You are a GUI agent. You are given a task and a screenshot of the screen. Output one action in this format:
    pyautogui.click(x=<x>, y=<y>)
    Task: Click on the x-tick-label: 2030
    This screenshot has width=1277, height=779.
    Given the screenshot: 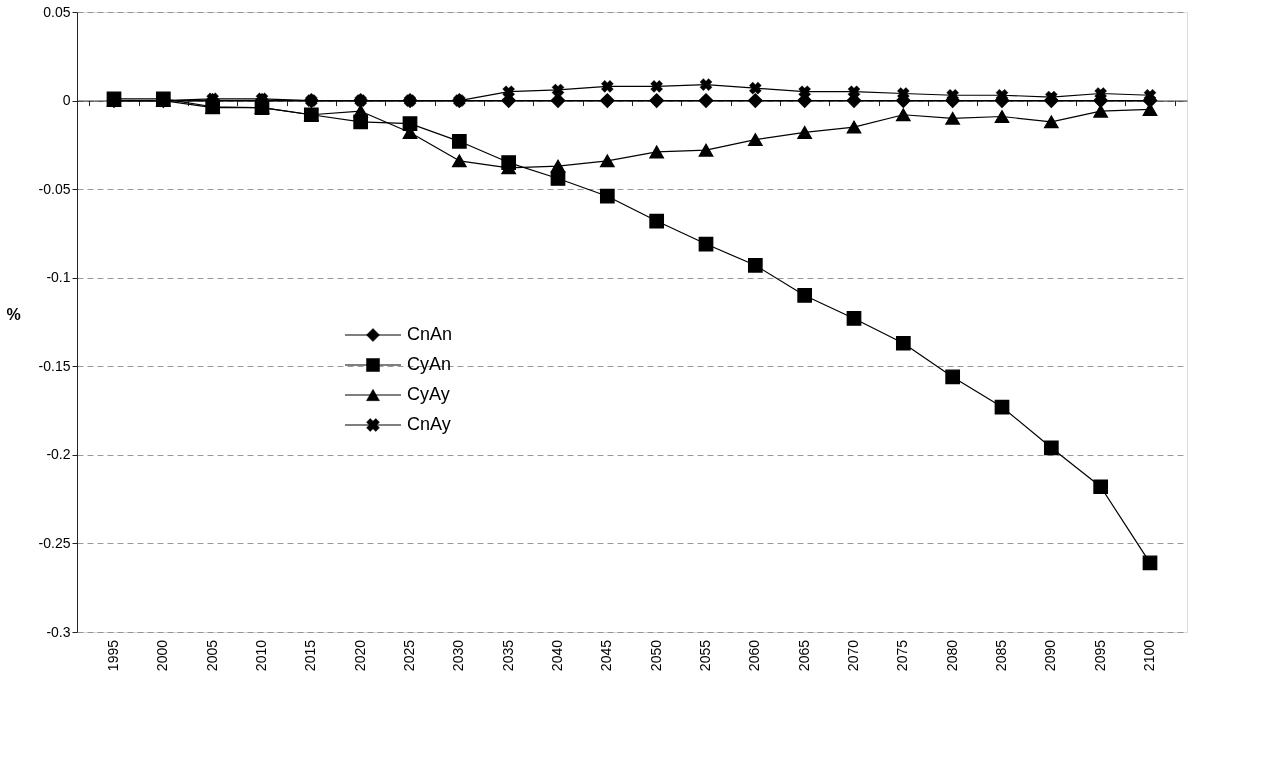 What is the action you would take?
    pyautogui.click(x=458, y=655)
    